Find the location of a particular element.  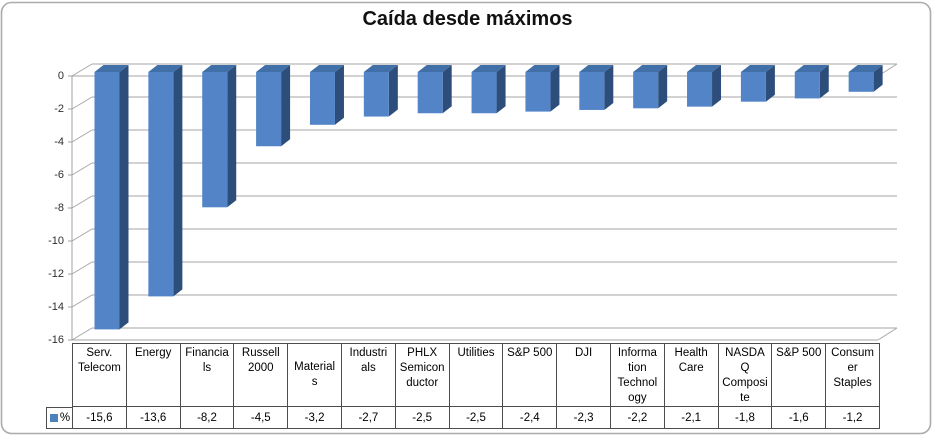

legend-key-cell: % is located at coordinates (59, 418).